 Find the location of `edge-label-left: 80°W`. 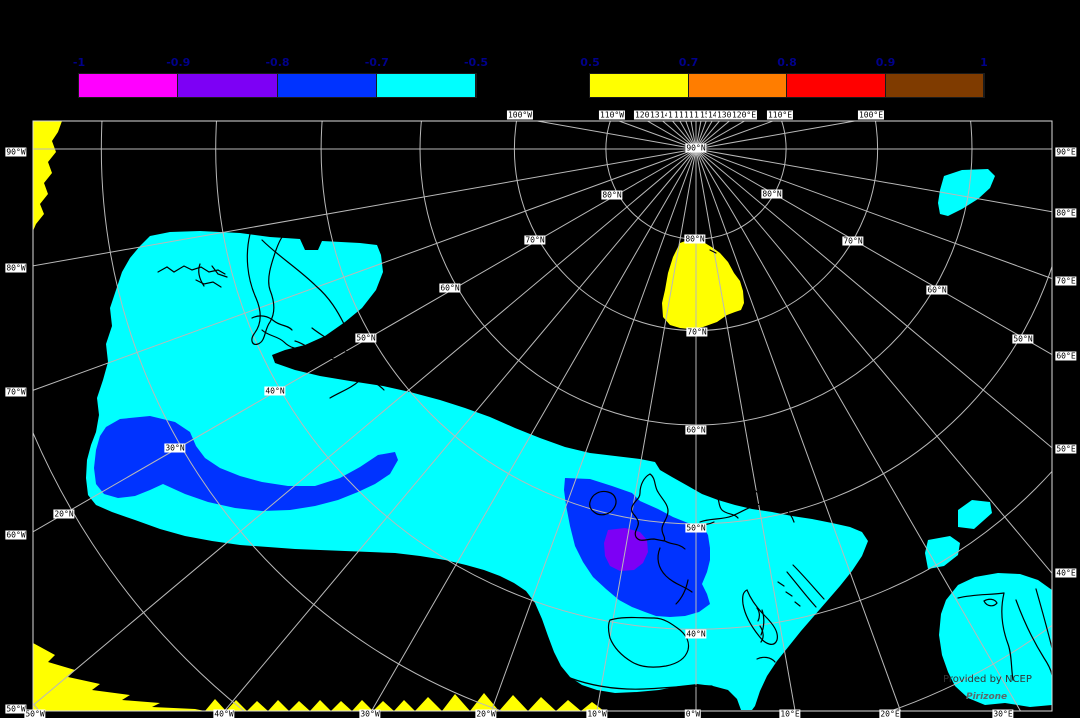

edge-label-left: 80°W is located at coordinates (16, 268).